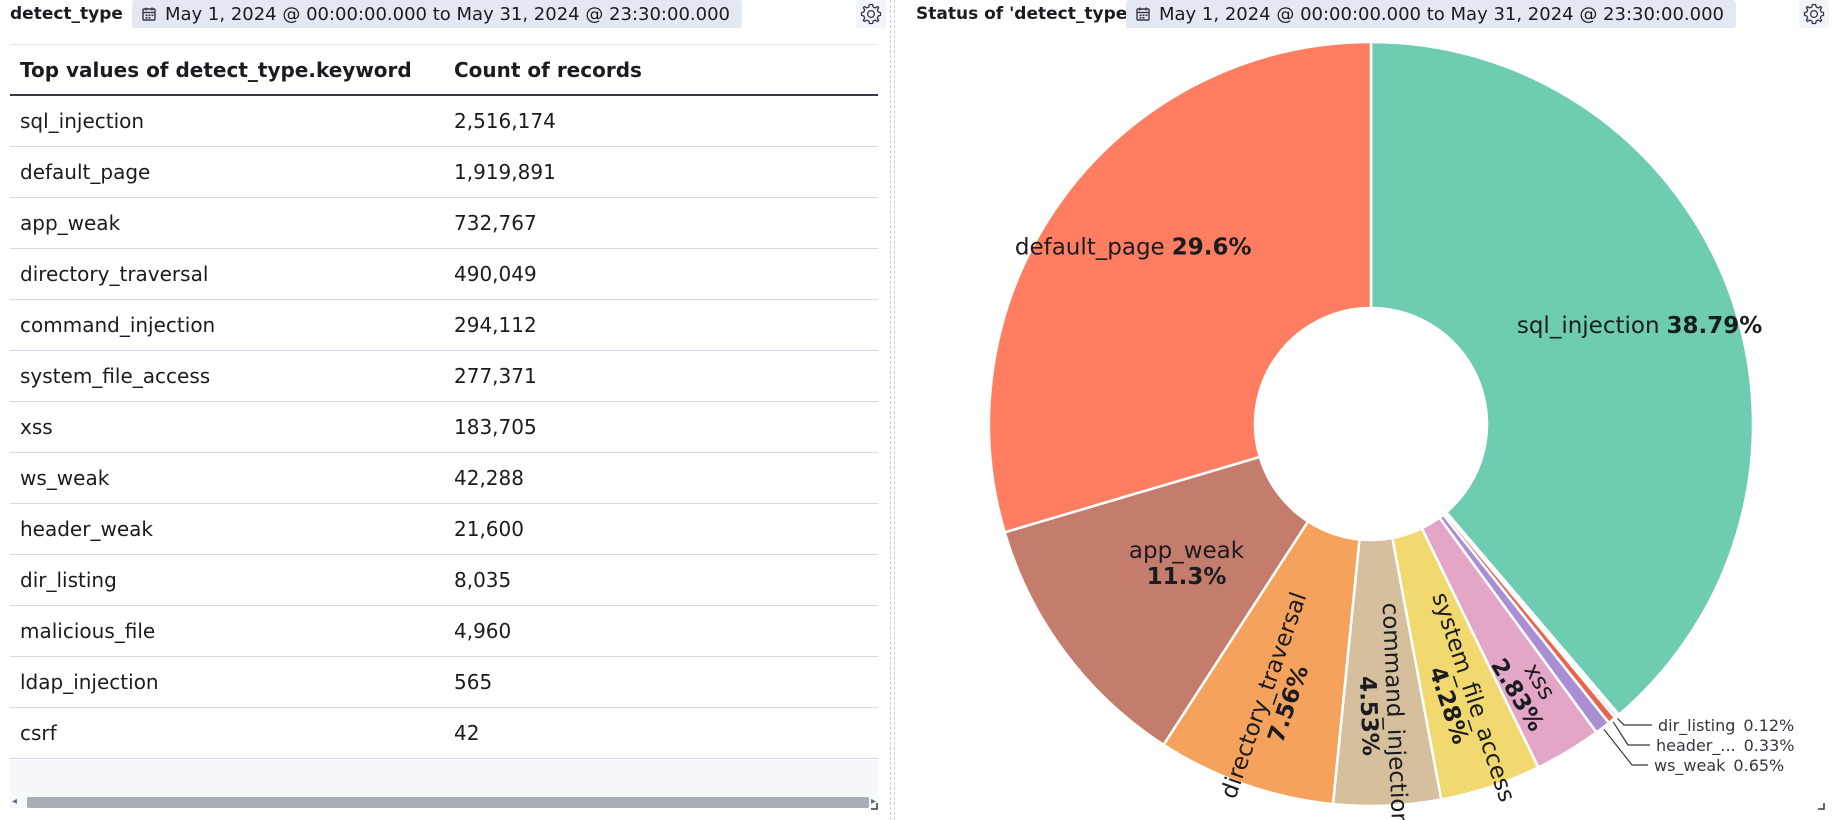  I want to click on slice-name: app_weak, so click(1187, 551).